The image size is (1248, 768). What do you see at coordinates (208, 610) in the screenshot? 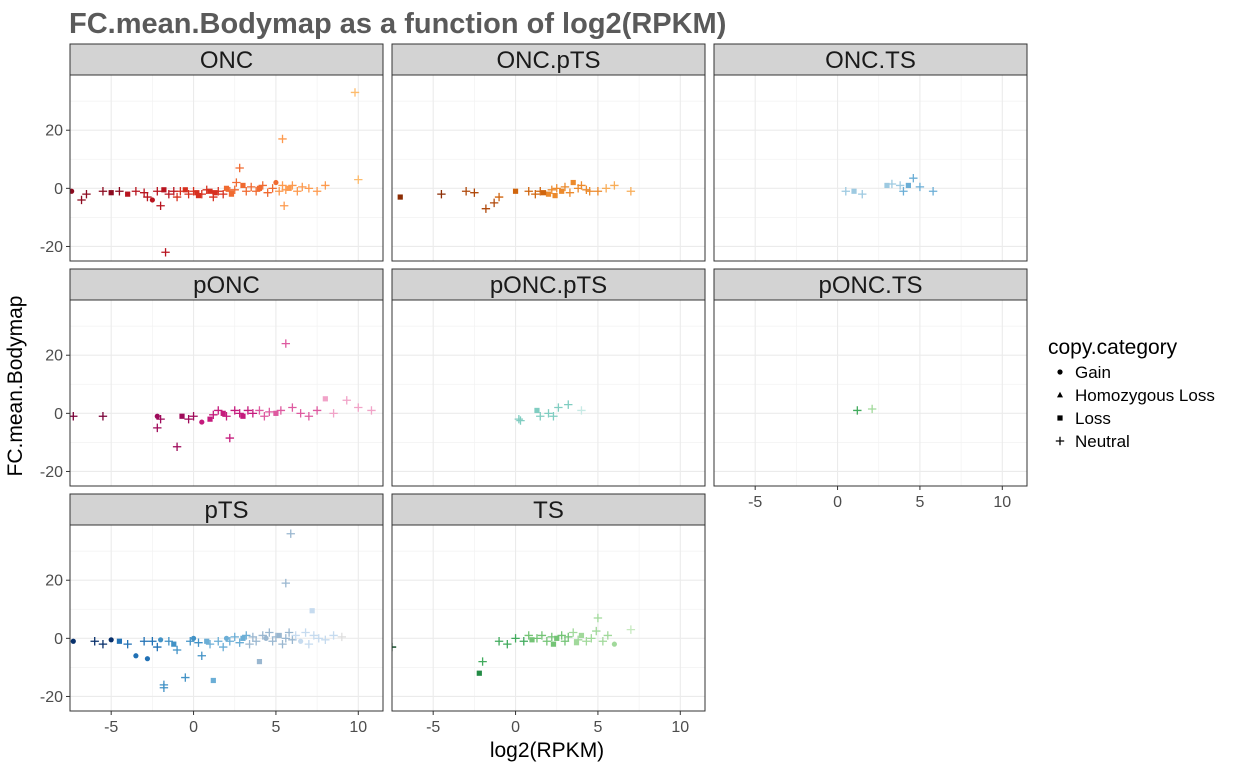
I see `points-pts` at bounding box center [208, 610].